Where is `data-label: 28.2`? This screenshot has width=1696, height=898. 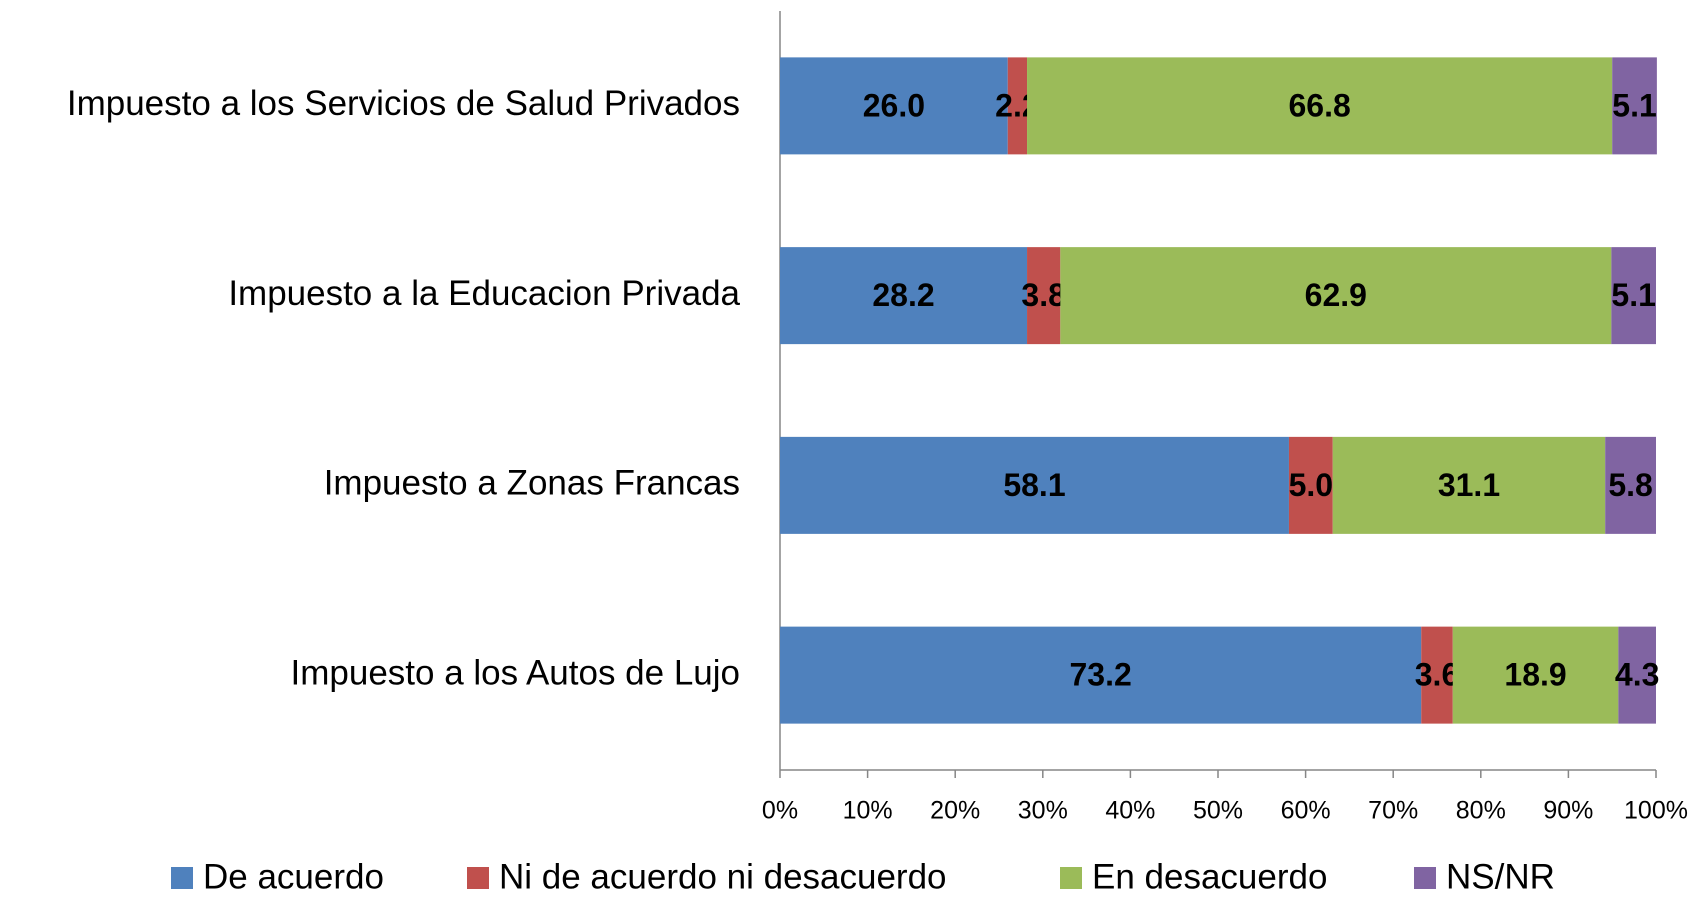
data-label: 28.2 is located at coordinates (903, 295).